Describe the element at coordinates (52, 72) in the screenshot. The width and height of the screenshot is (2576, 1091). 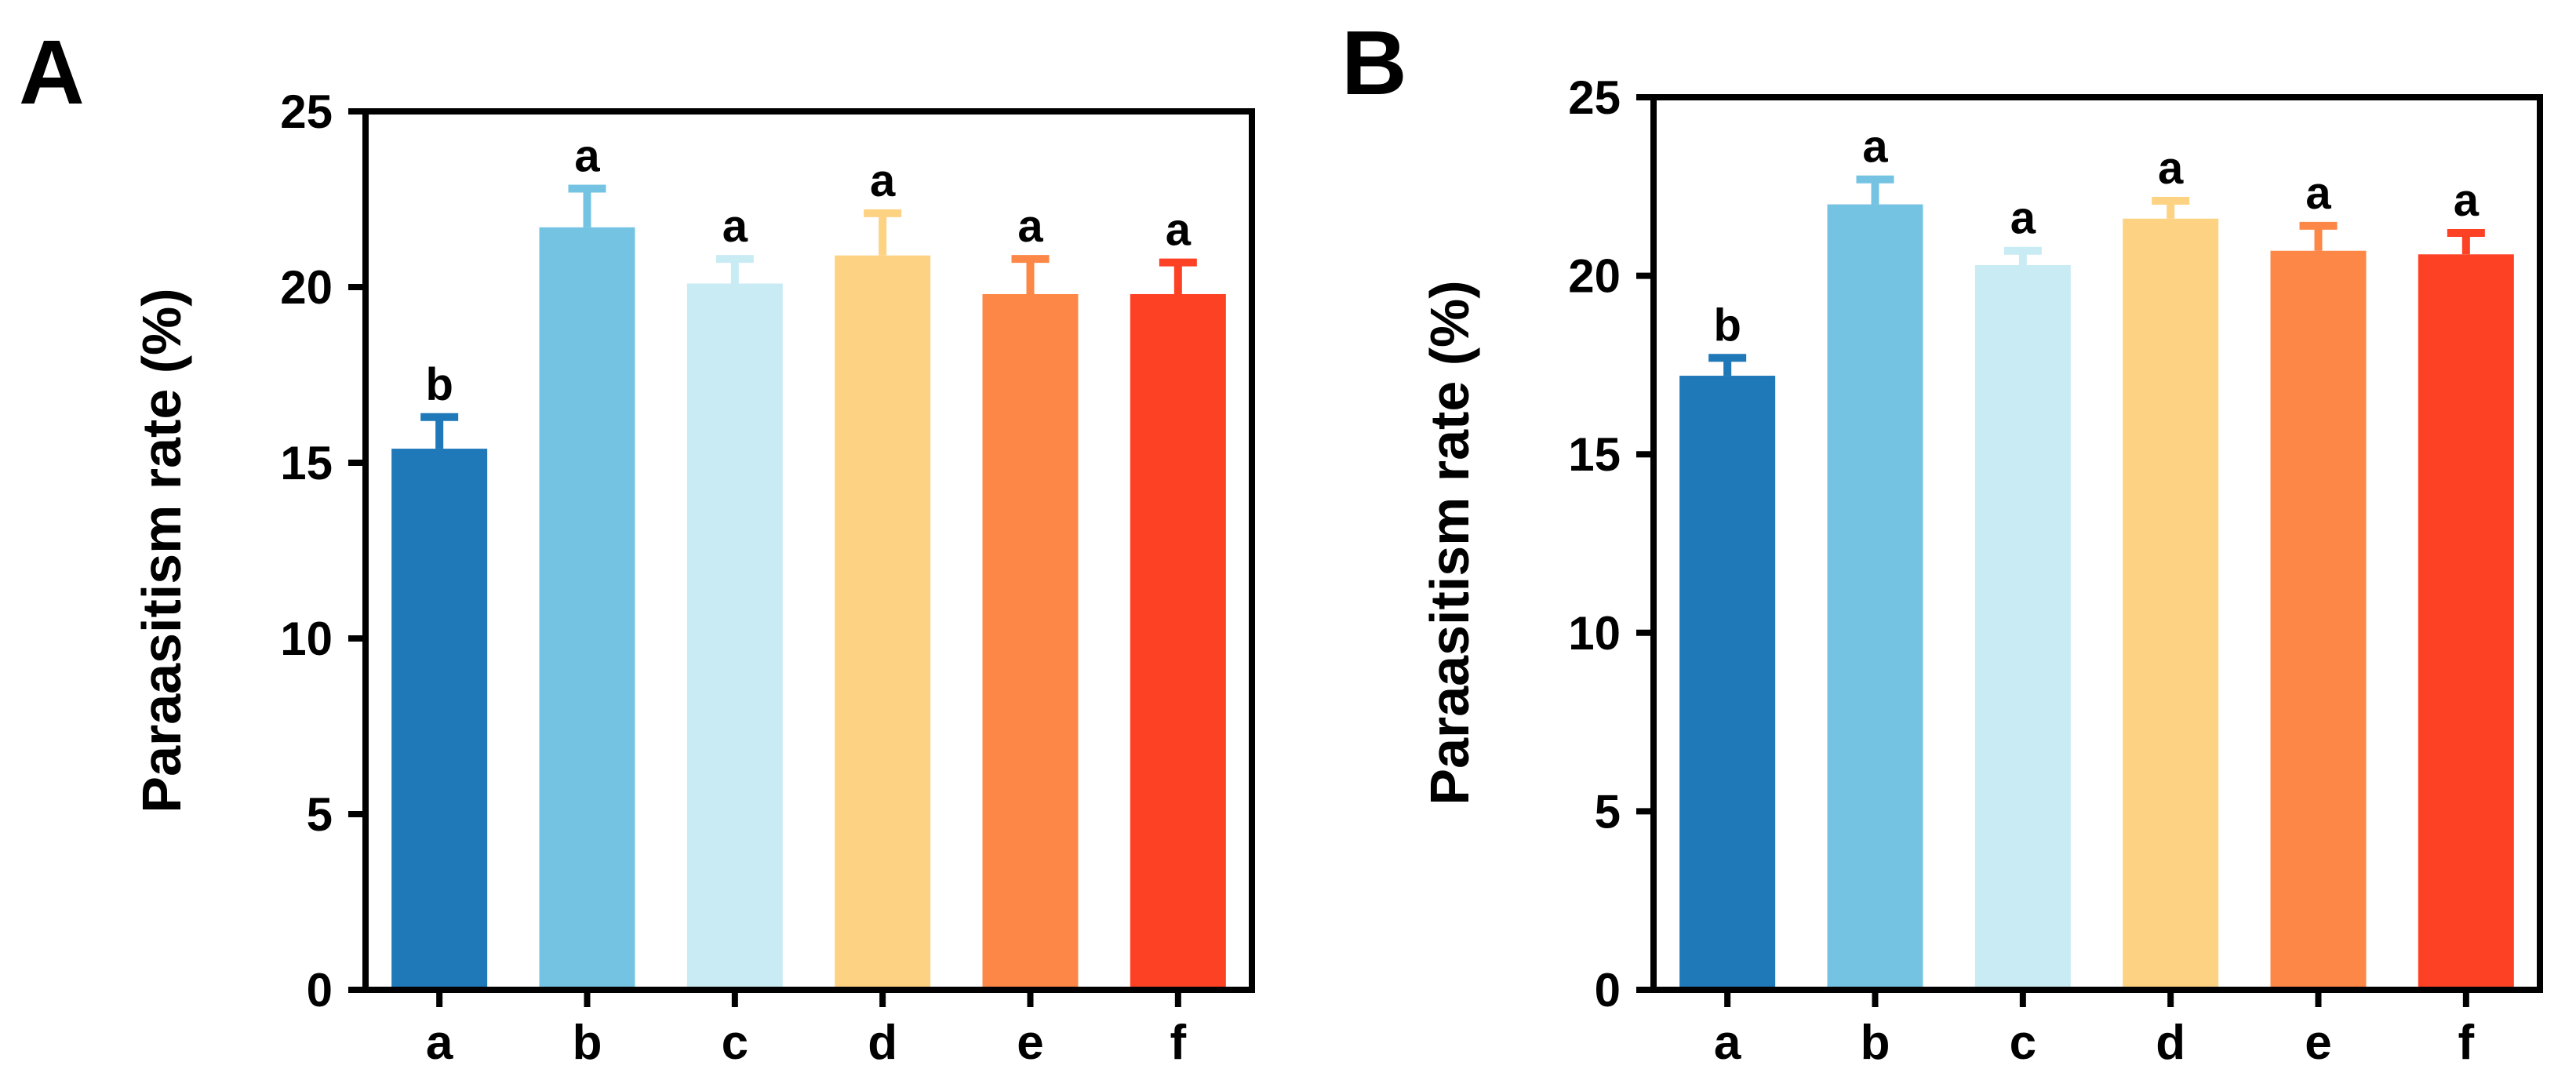
I see `panel-letter: A` at that location.